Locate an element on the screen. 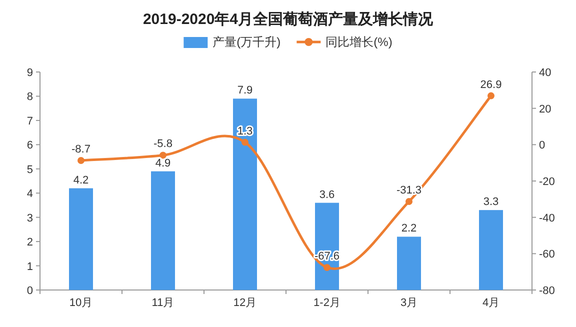 The width and height of the screenshot is (576, 327). data-label: 4.9 is located at coordinates (163, 163).